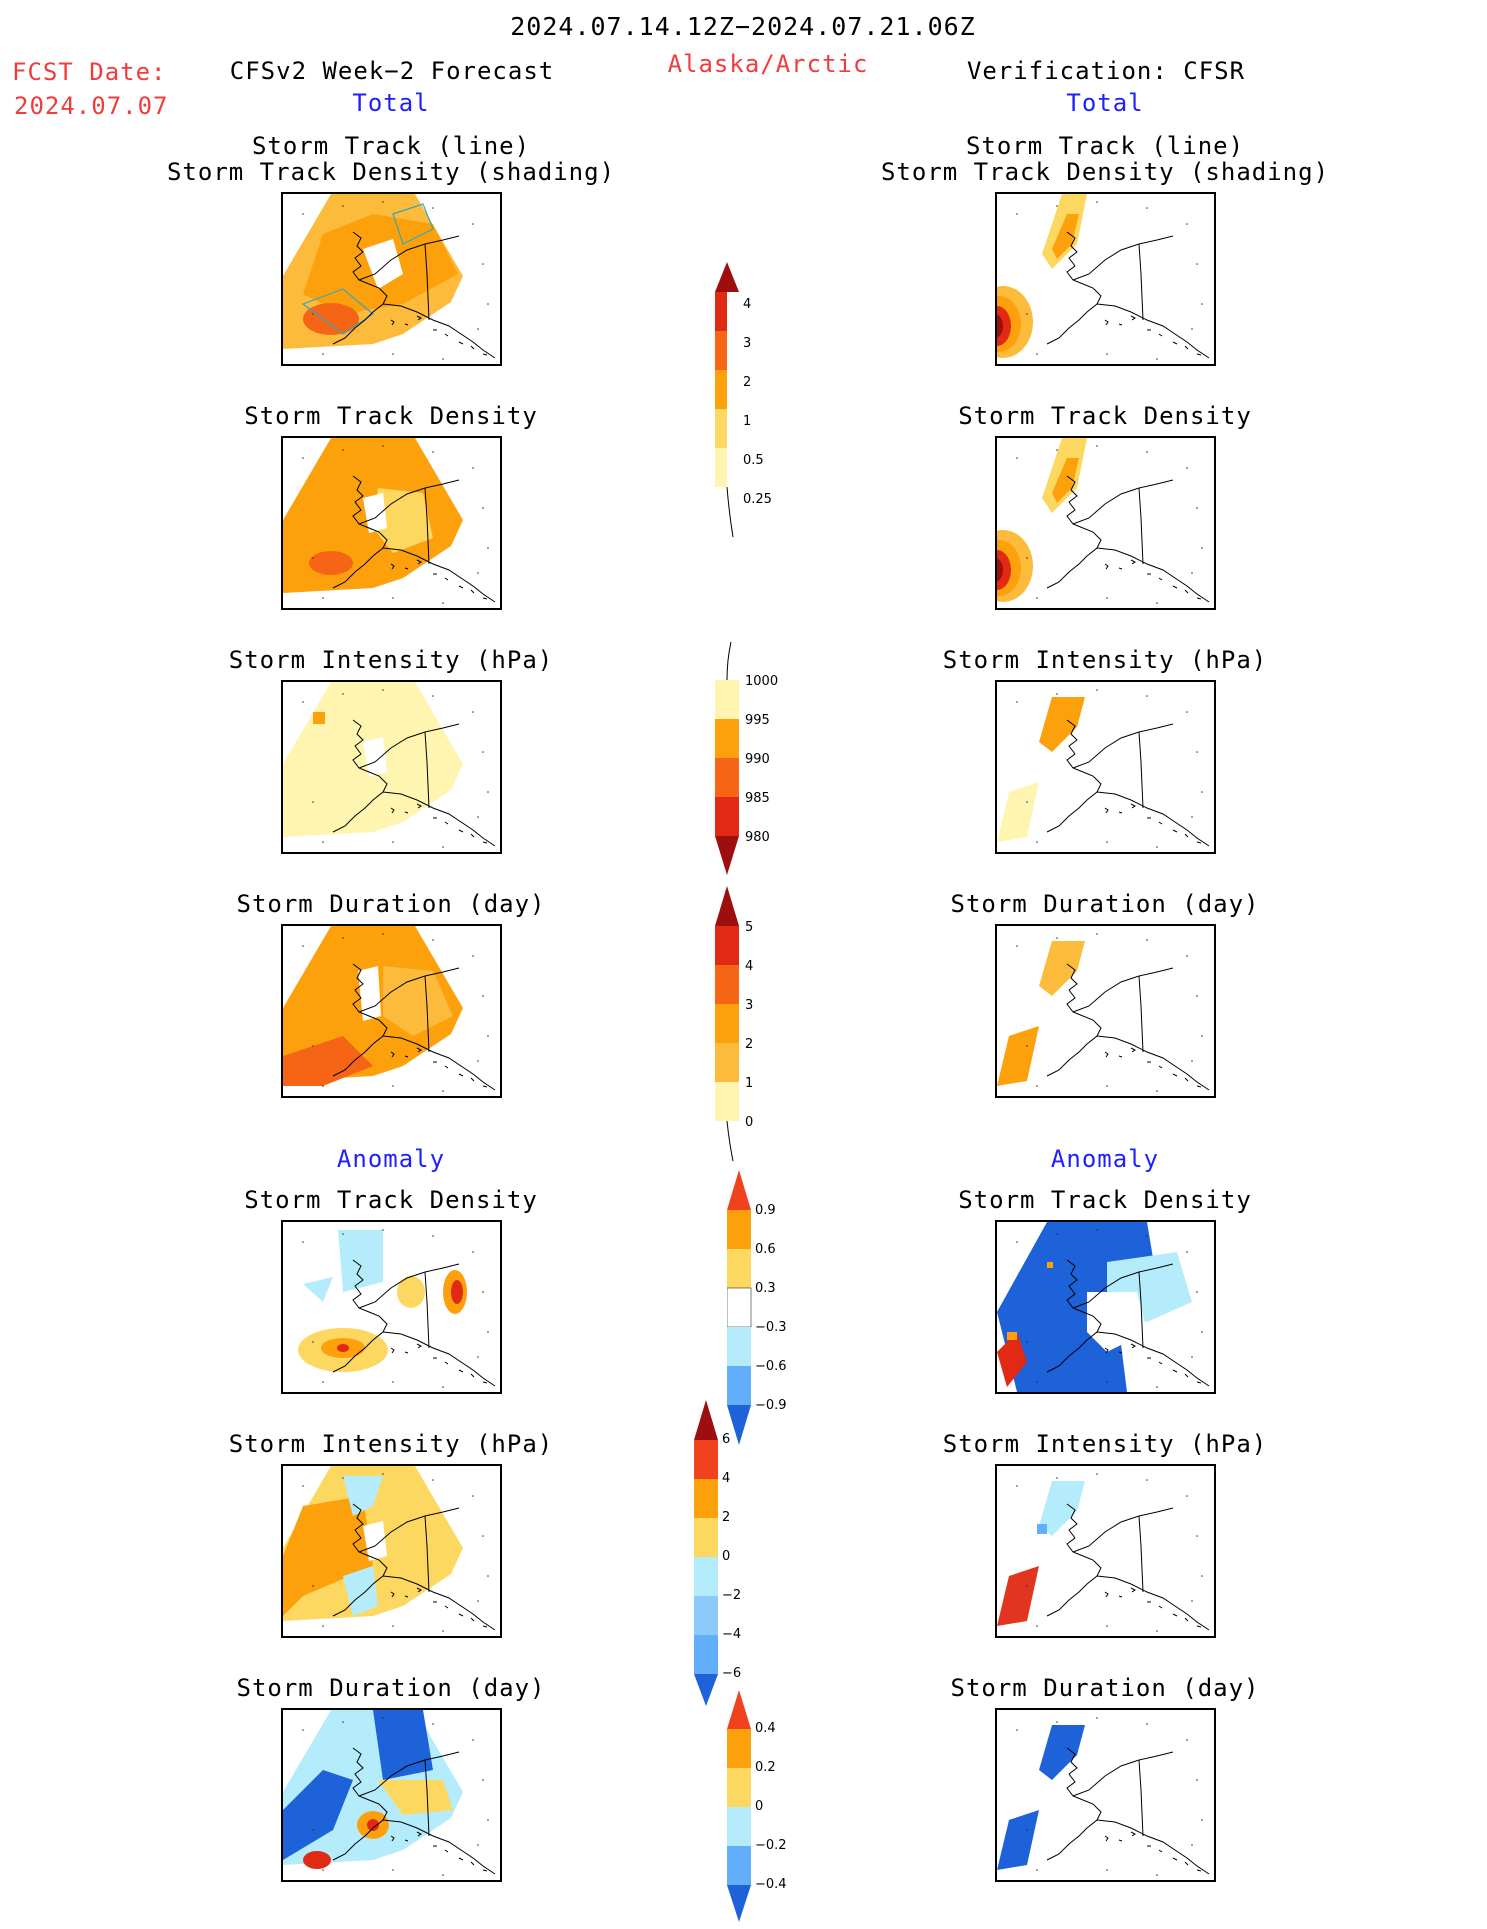 This screenshot has height=1929, width=1487. Describe the element at coordinates (1105, 1159) in the screenshot. I see `right-anomaly-label: Anomaly` at that location.